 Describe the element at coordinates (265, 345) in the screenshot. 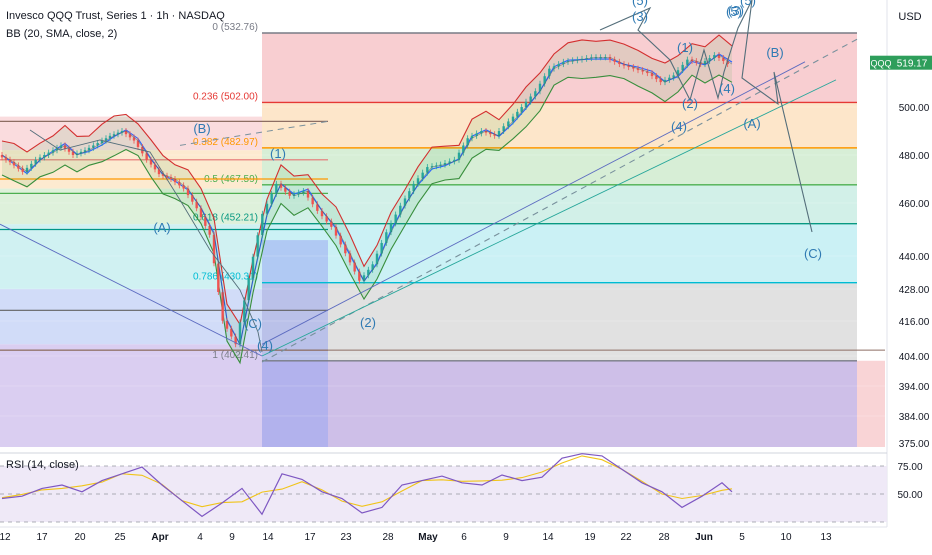

I see `wave-label: (4)` at that location.